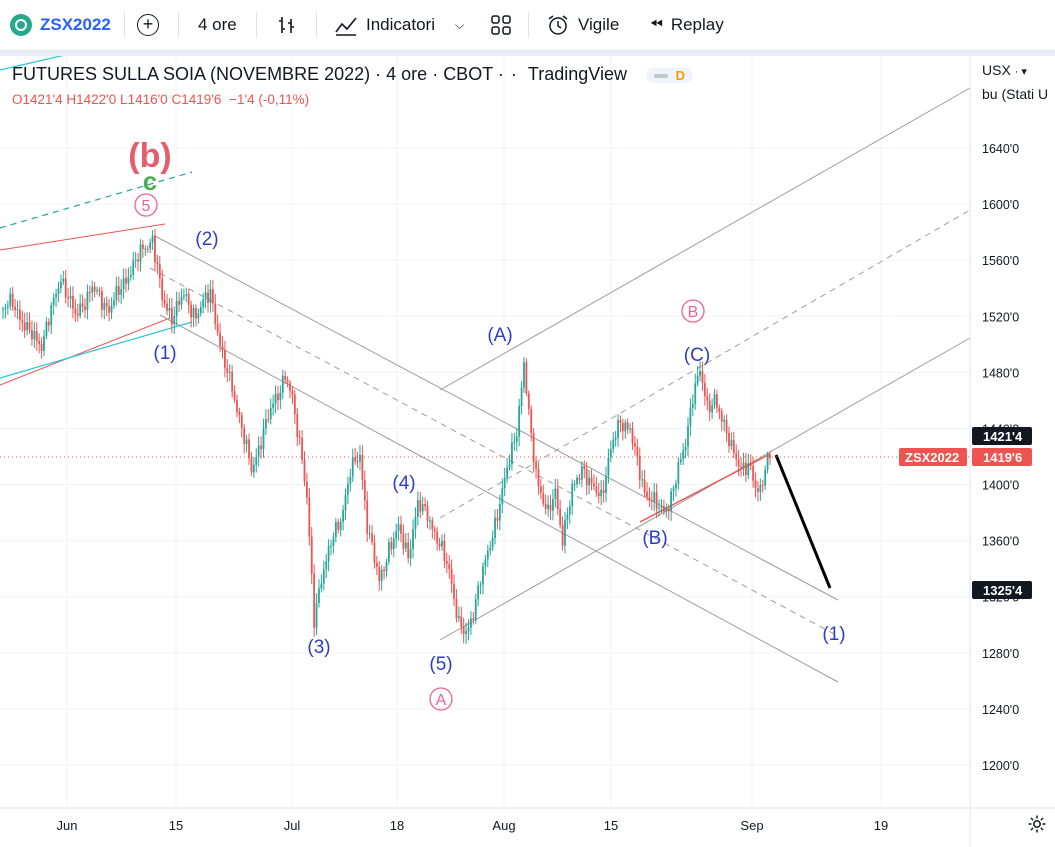 Image resolution: width=1055 pixels, height=847 pixels. Describe the element at coordinates (611, 825) in the screenshot. I see `x-tick-label: 15` at that location.